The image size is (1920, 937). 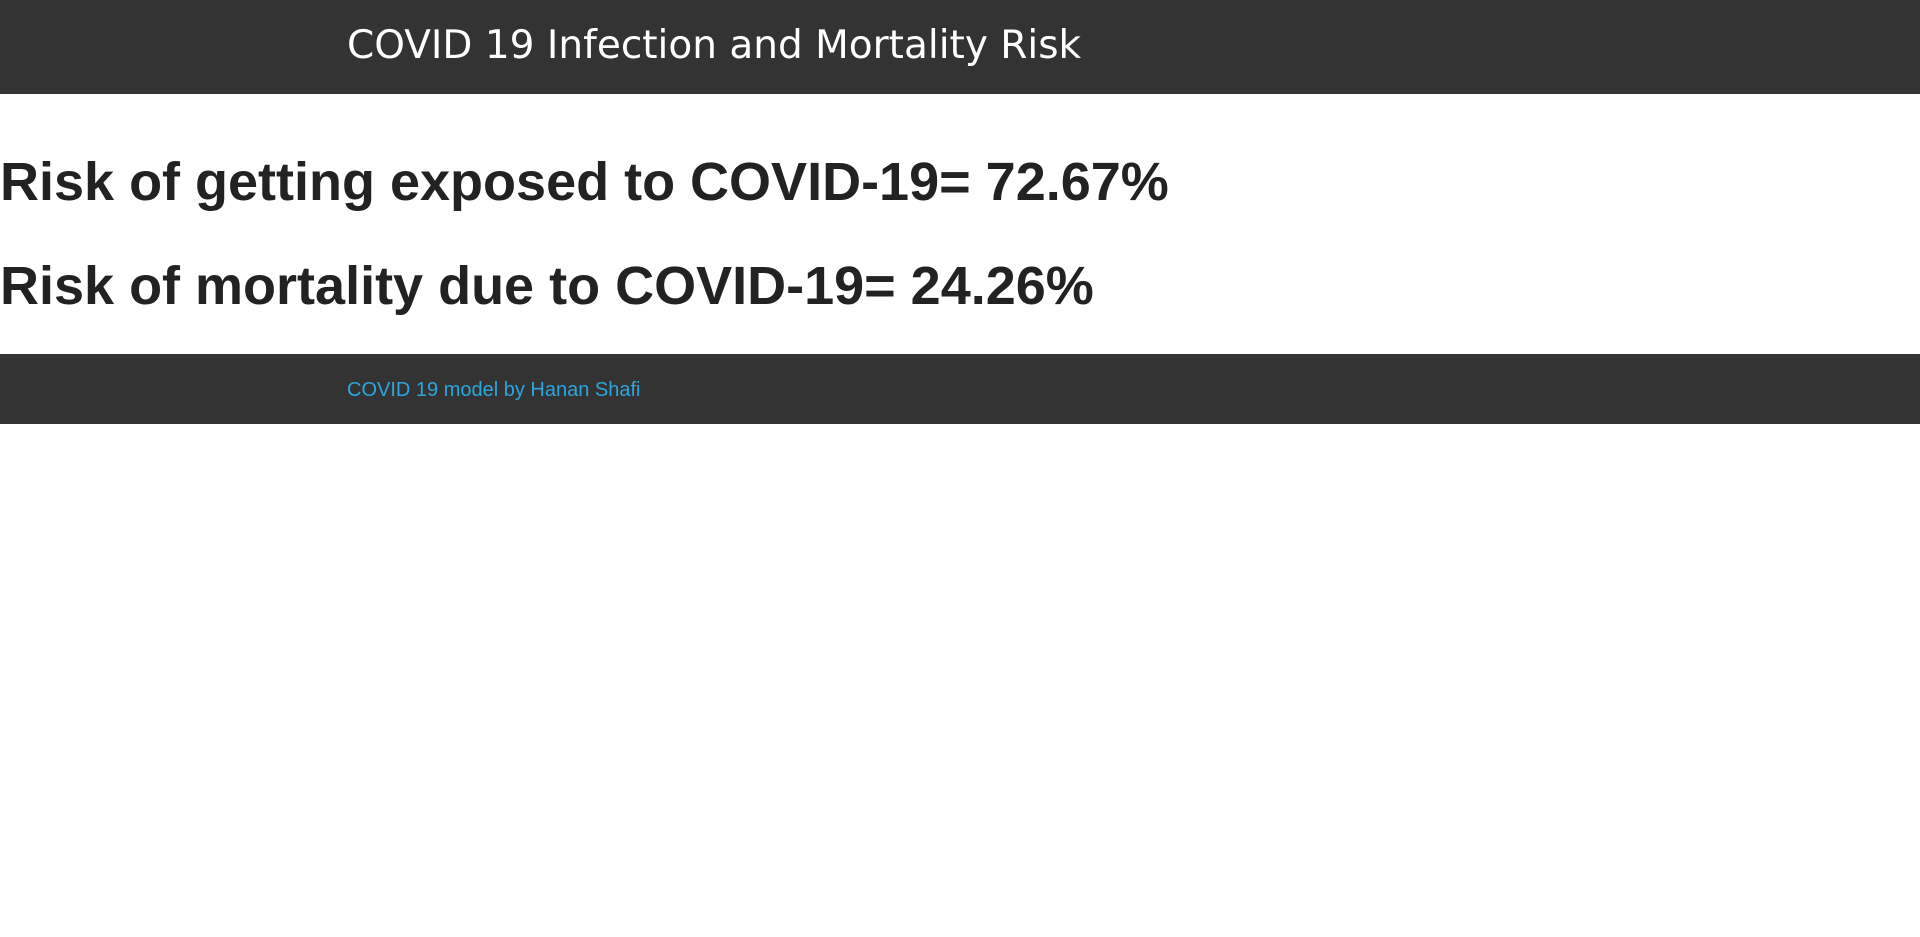 What do you see at coordinates (494, 390) in the screenshot?
I see `footer-credit-link: COVID 19 model by Hanan Shafi` at bounding box center [494, 390].